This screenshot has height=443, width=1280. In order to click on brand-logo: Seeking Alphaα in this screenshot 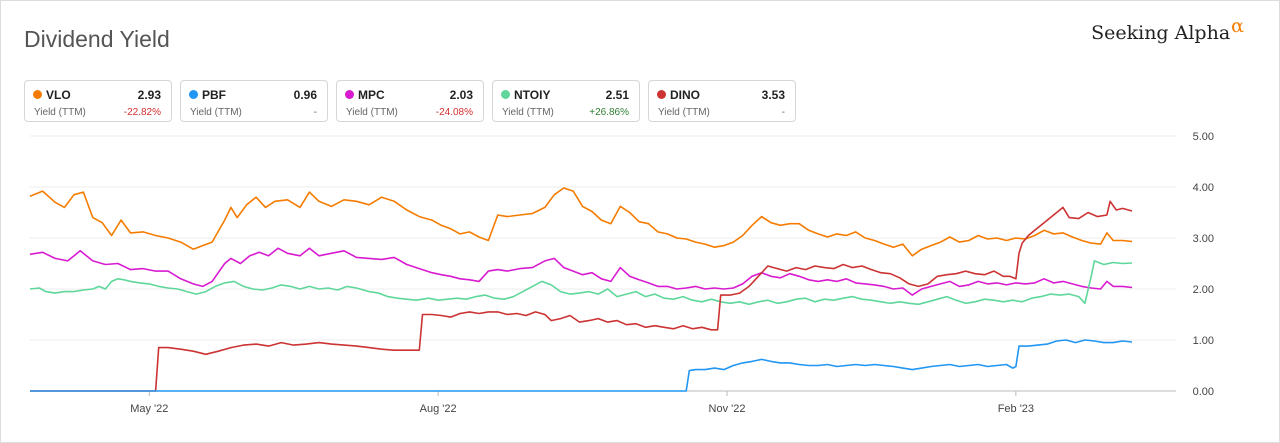, I will do `click(1167, 29)`.